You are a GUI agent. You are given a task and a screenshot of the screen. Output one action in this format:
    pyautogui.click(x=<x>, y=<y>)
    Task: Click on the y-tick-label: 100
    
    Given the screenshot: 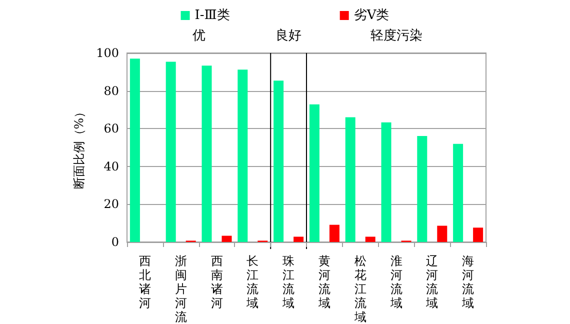 What is the action you would take?
    pyautogui.click(x=107, y=53)
    